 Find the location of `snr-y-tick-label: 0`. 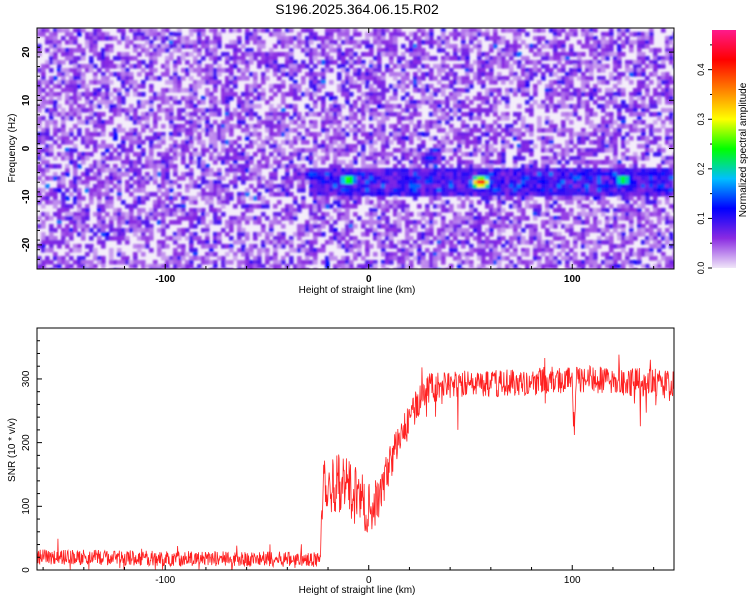

snr-y-tick-label: 0 is located at coordinates (26, 570).